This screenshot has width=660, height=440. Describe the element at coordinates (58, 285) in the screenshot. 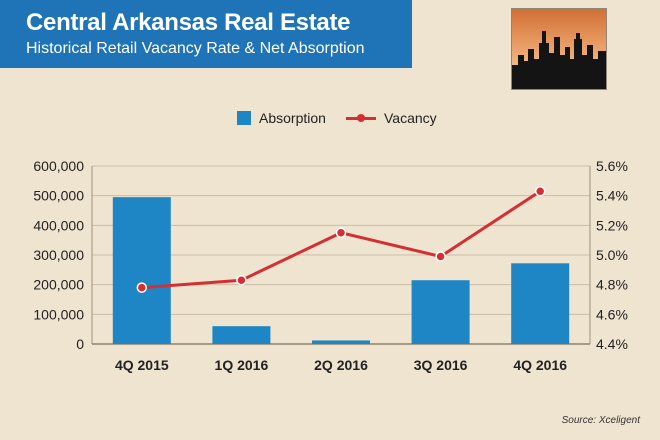

I see `y-left-tick-label: 200,000` at that location.